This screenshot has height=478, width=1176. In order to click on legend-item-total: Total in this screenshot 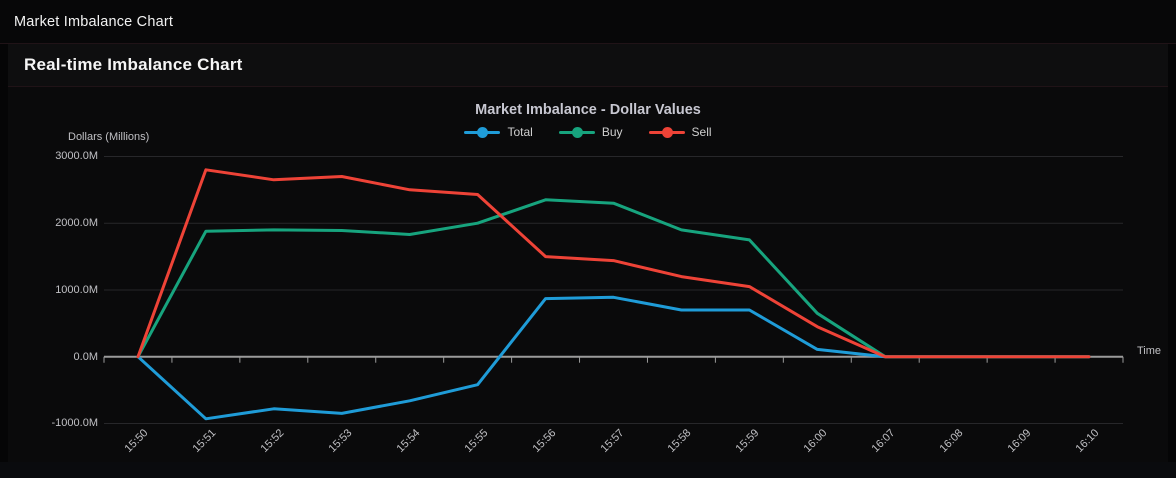, I will do `click(498, 132)`.